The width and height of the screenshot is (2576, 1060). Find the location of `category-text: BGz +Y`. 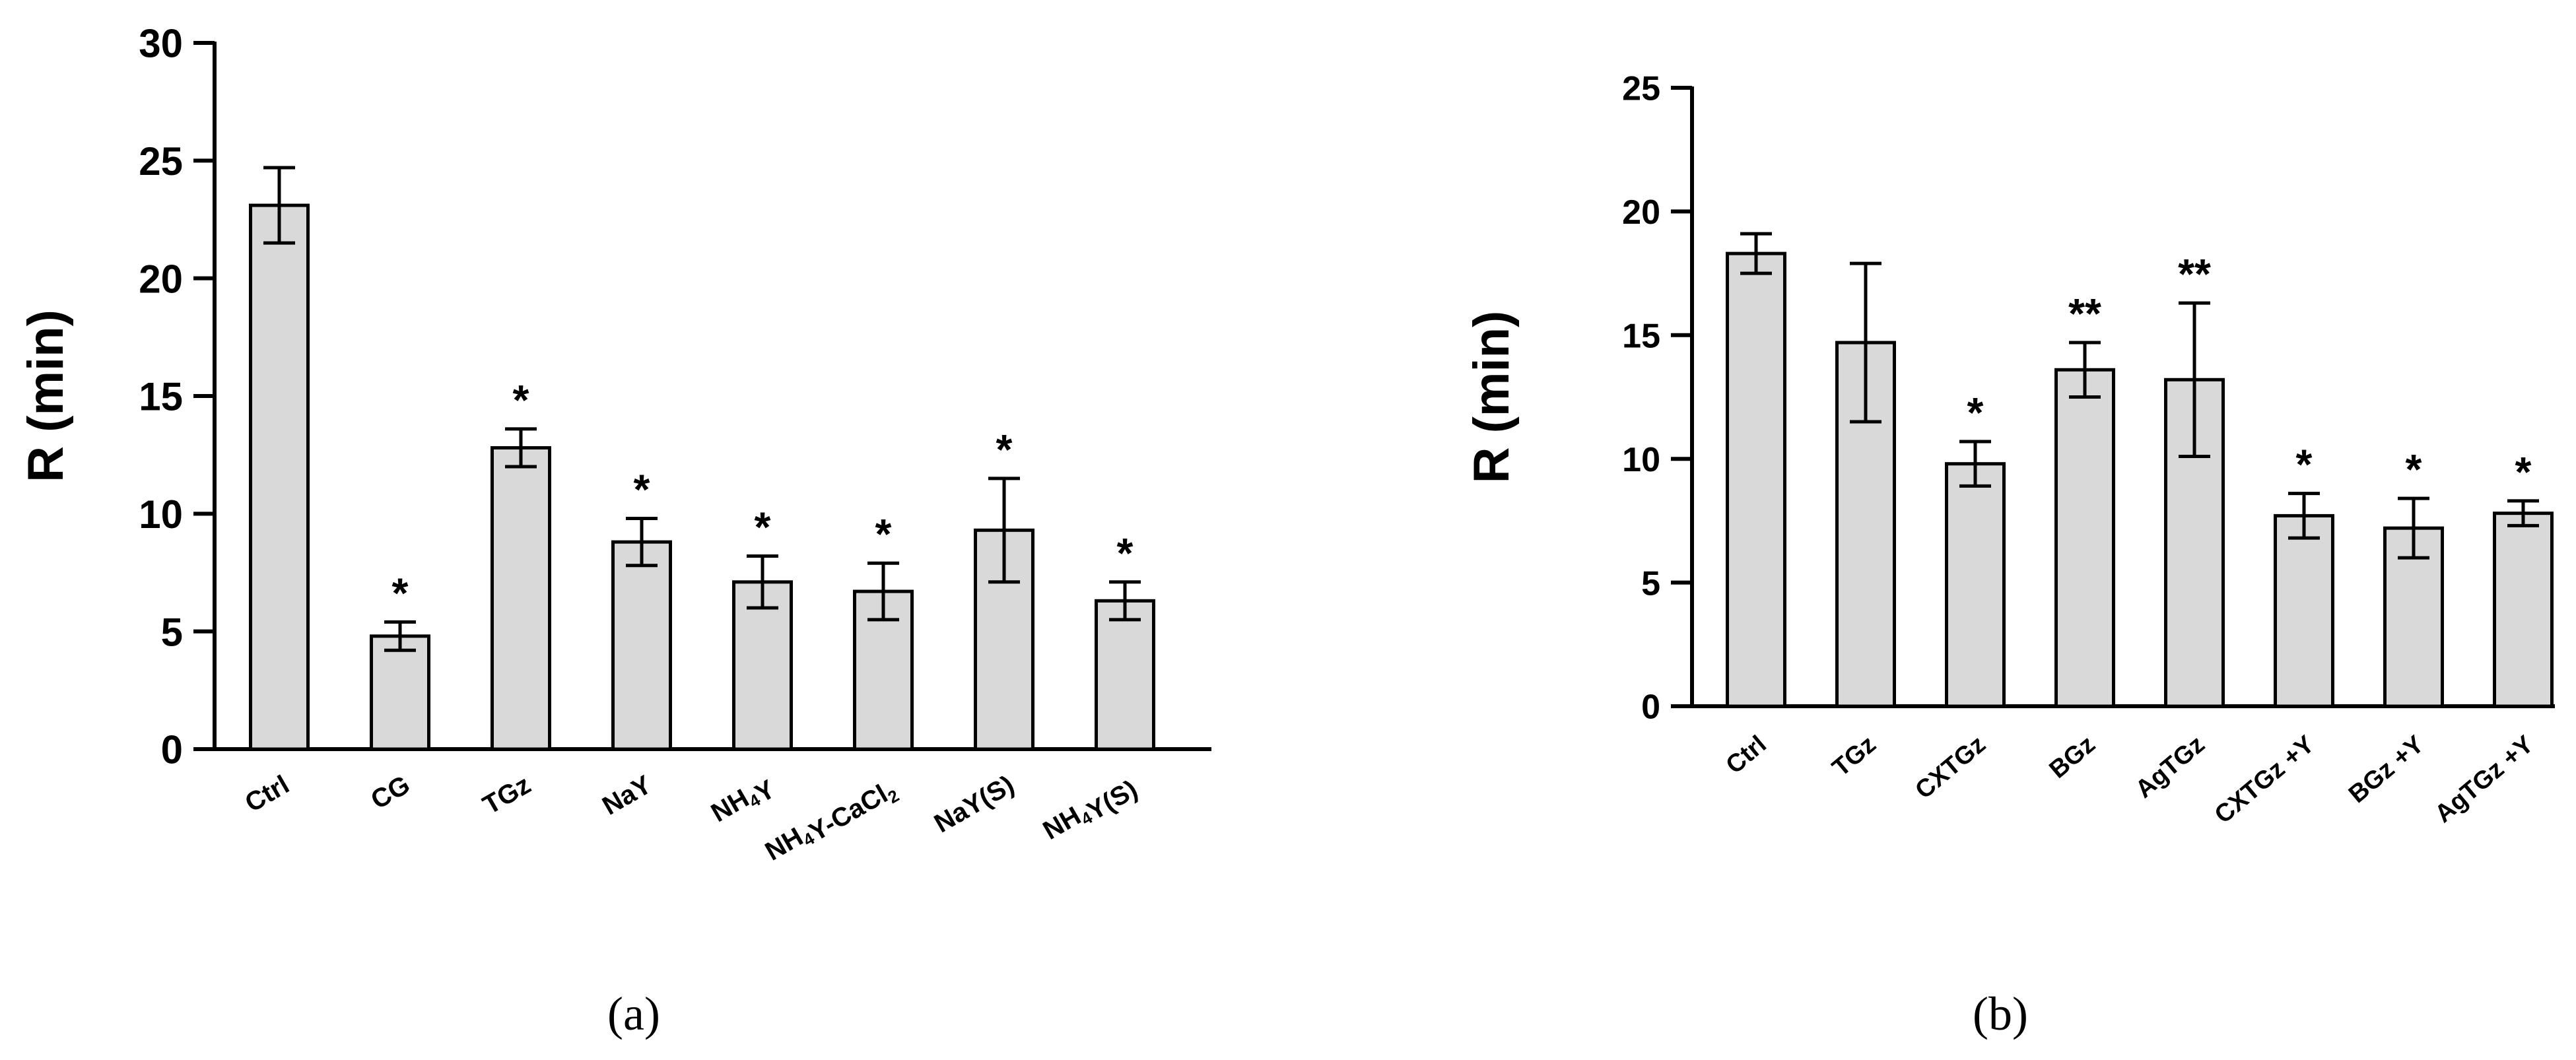

category-text: BGz +Y is located at coordinates (2386, 770).